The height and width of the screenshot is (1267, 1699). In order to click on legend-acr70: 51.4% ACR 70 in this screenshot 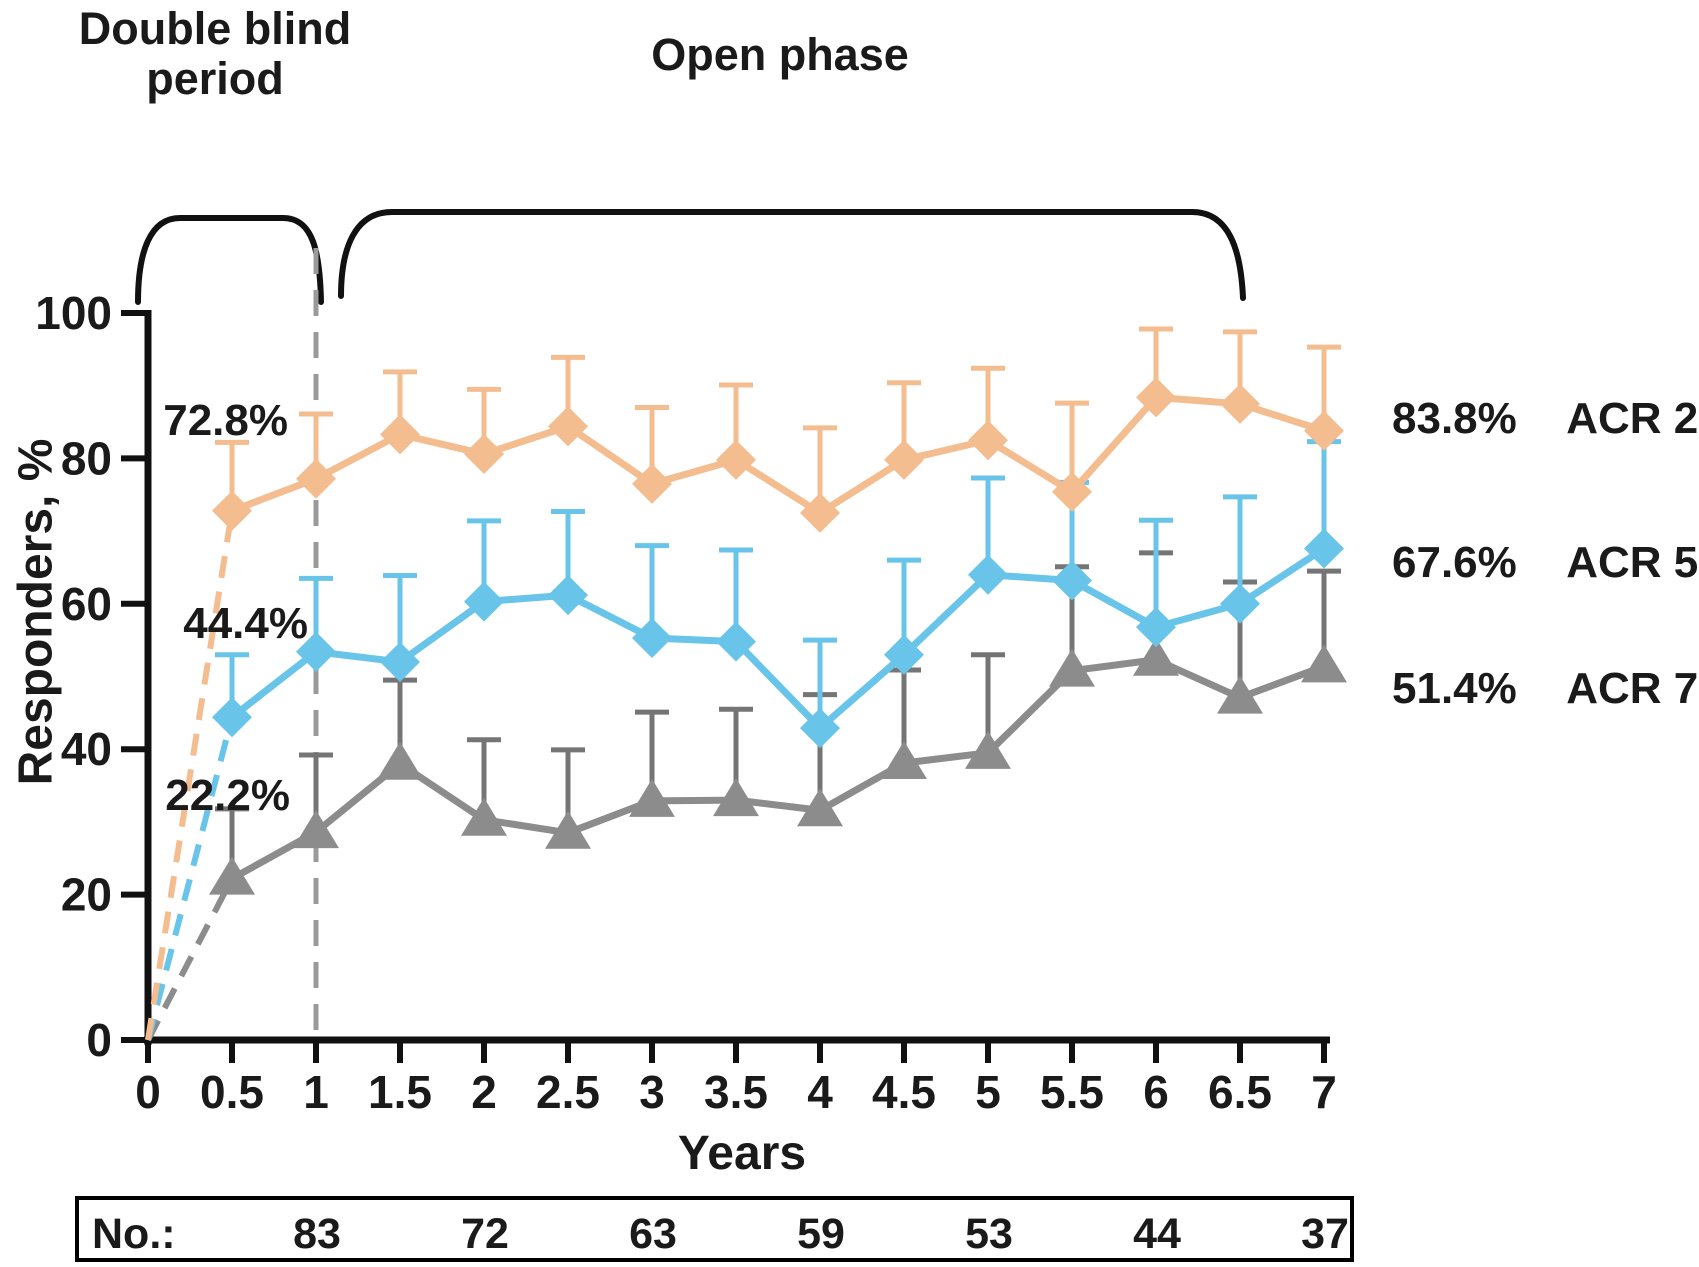, I will do `click(1545, 689)`.